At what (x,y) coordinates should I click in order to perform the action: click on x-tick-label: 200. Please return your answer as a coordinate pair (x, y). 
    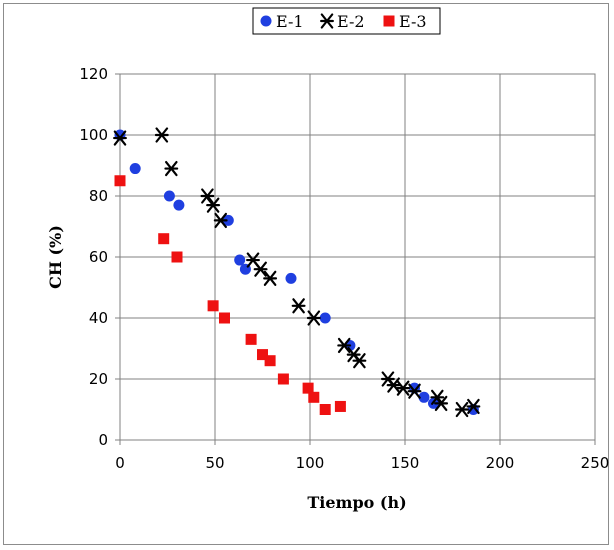
    Looking at the image, I should click on (500, 463).